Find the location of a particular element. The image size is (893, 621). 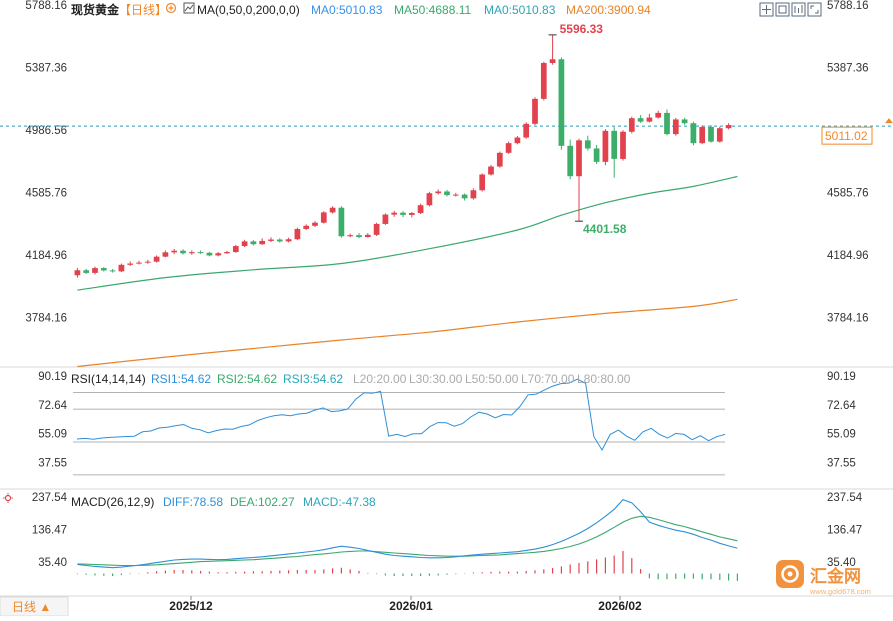

instrument-title: 现货黄金 is located at coordinates (95, 9).